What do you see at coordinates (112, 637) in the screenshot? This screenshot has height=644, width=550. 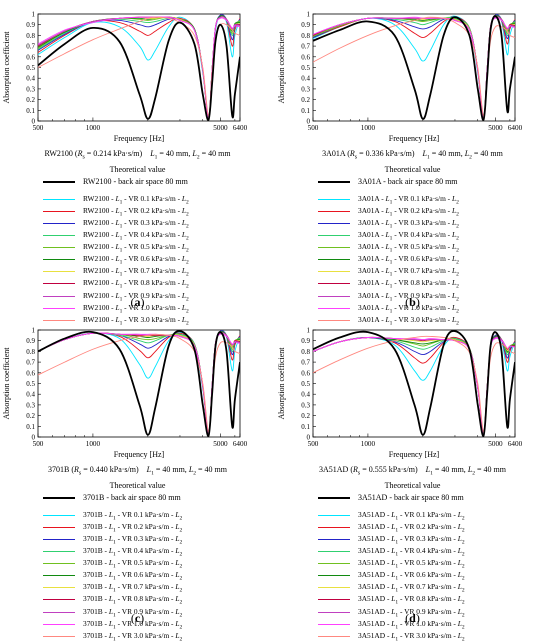 I see `legend-item: 3701B - L1 - VR 3.0 kPa·s/m - L2` at bounding box center [112, 637].